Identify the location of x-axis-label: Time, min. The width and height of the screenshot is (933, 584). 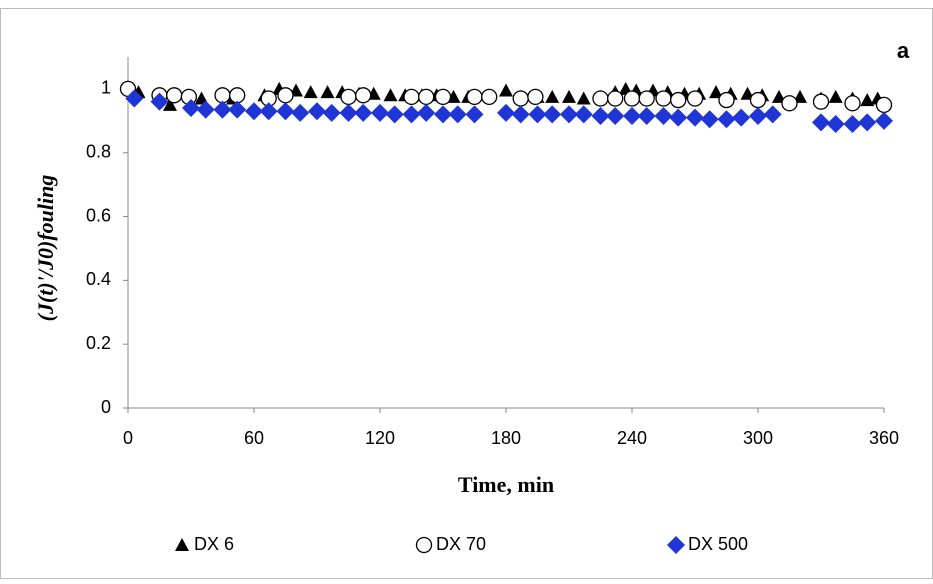
(506, 484).